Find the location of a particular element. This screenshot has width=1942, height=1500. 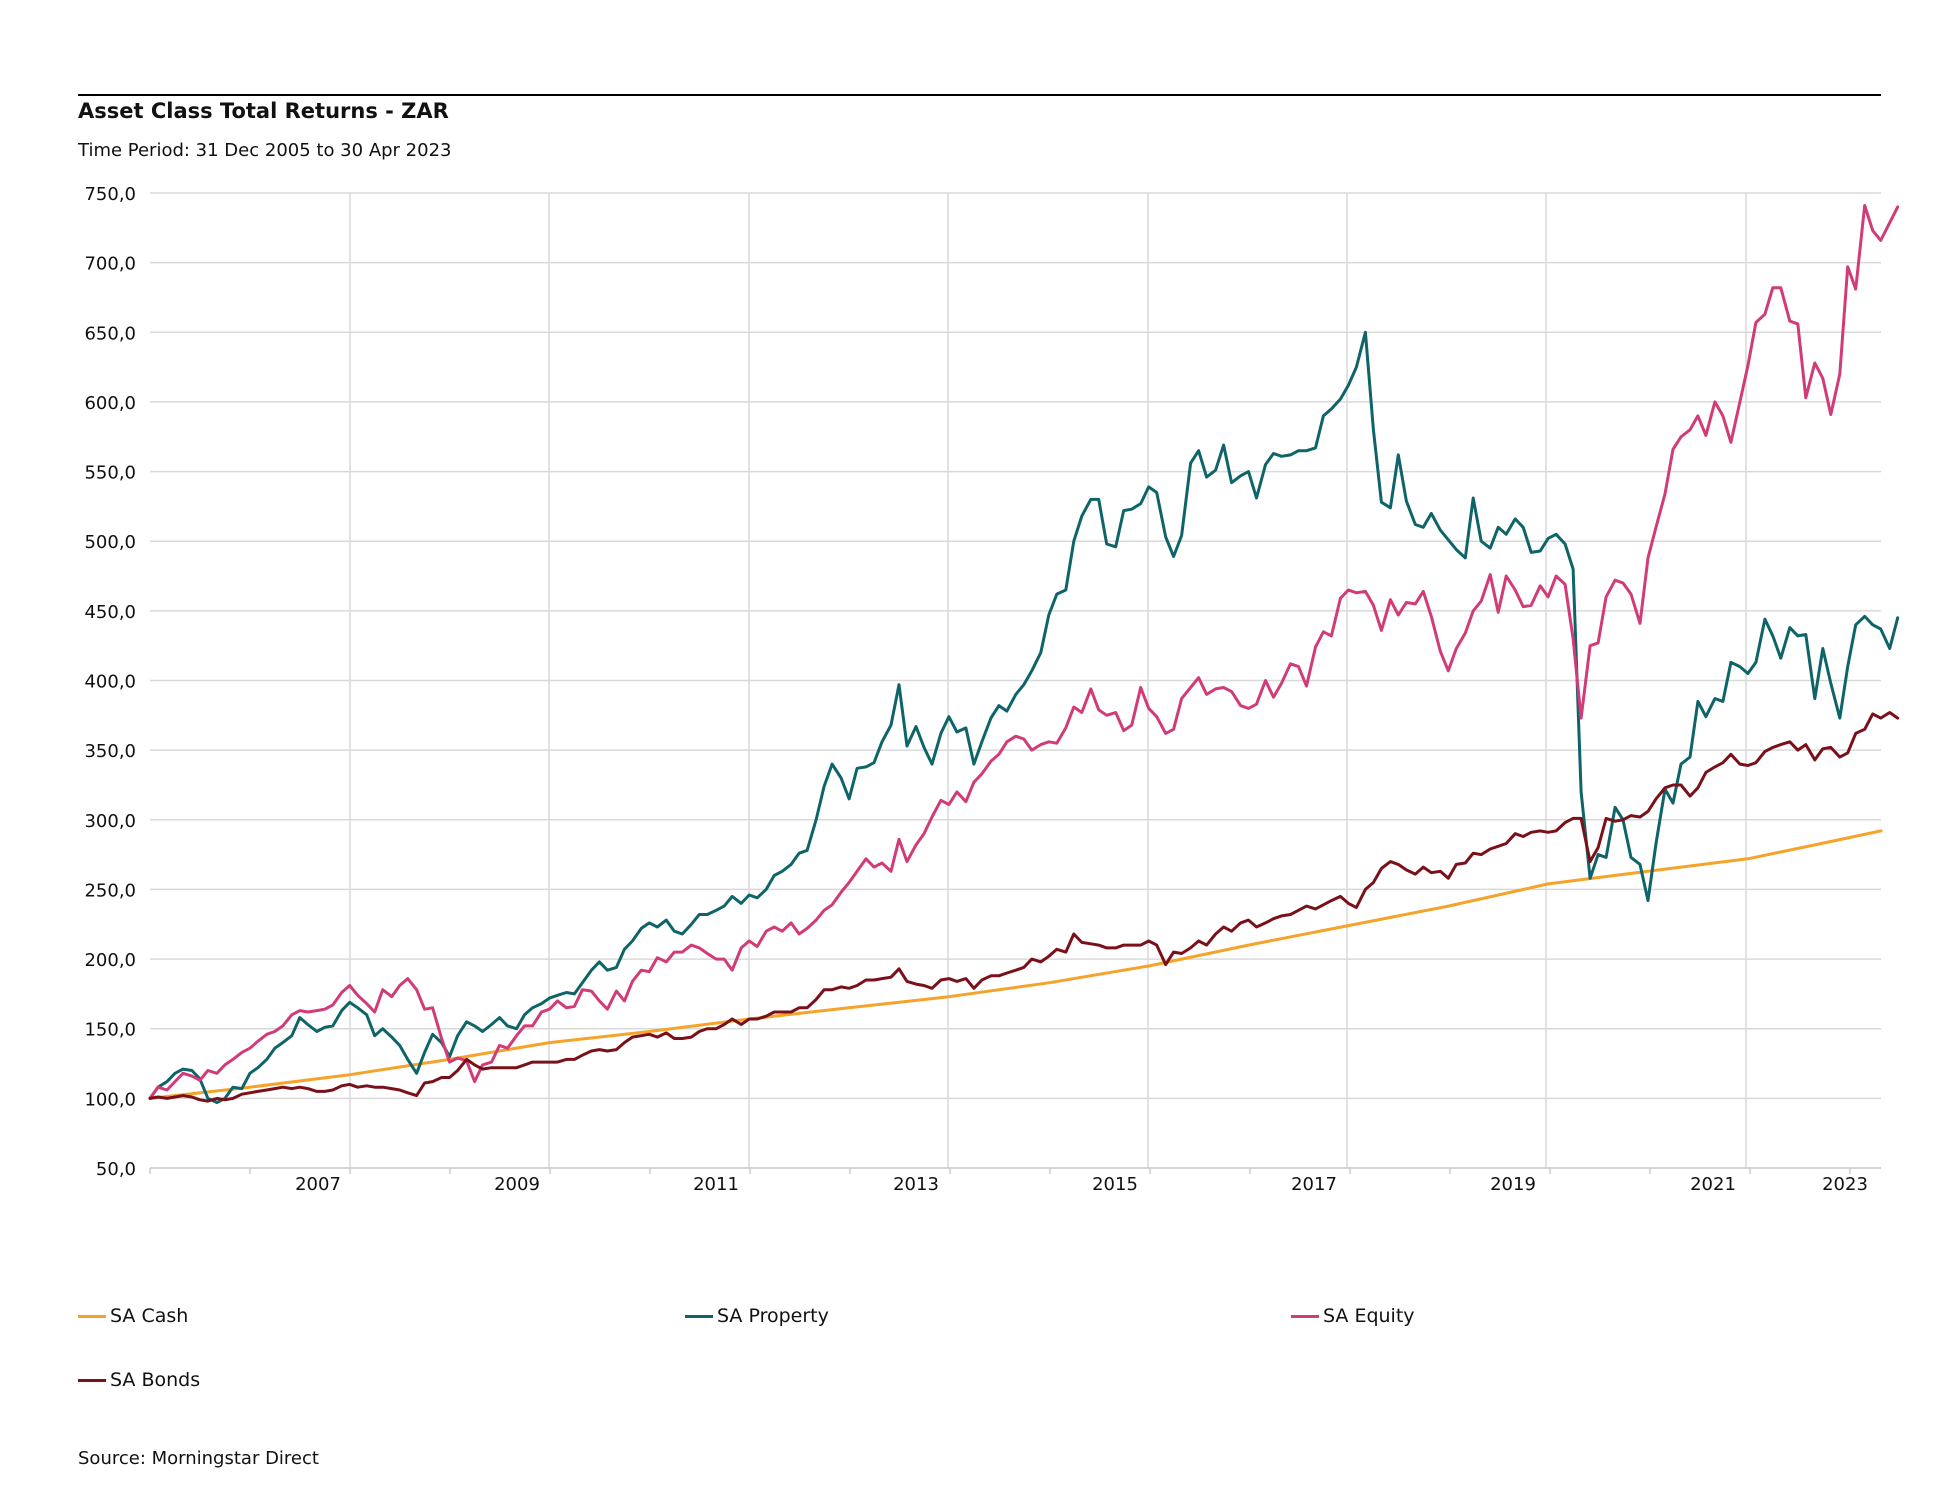

x-tick-label: 2011 is located at coordinates (716, 1184).